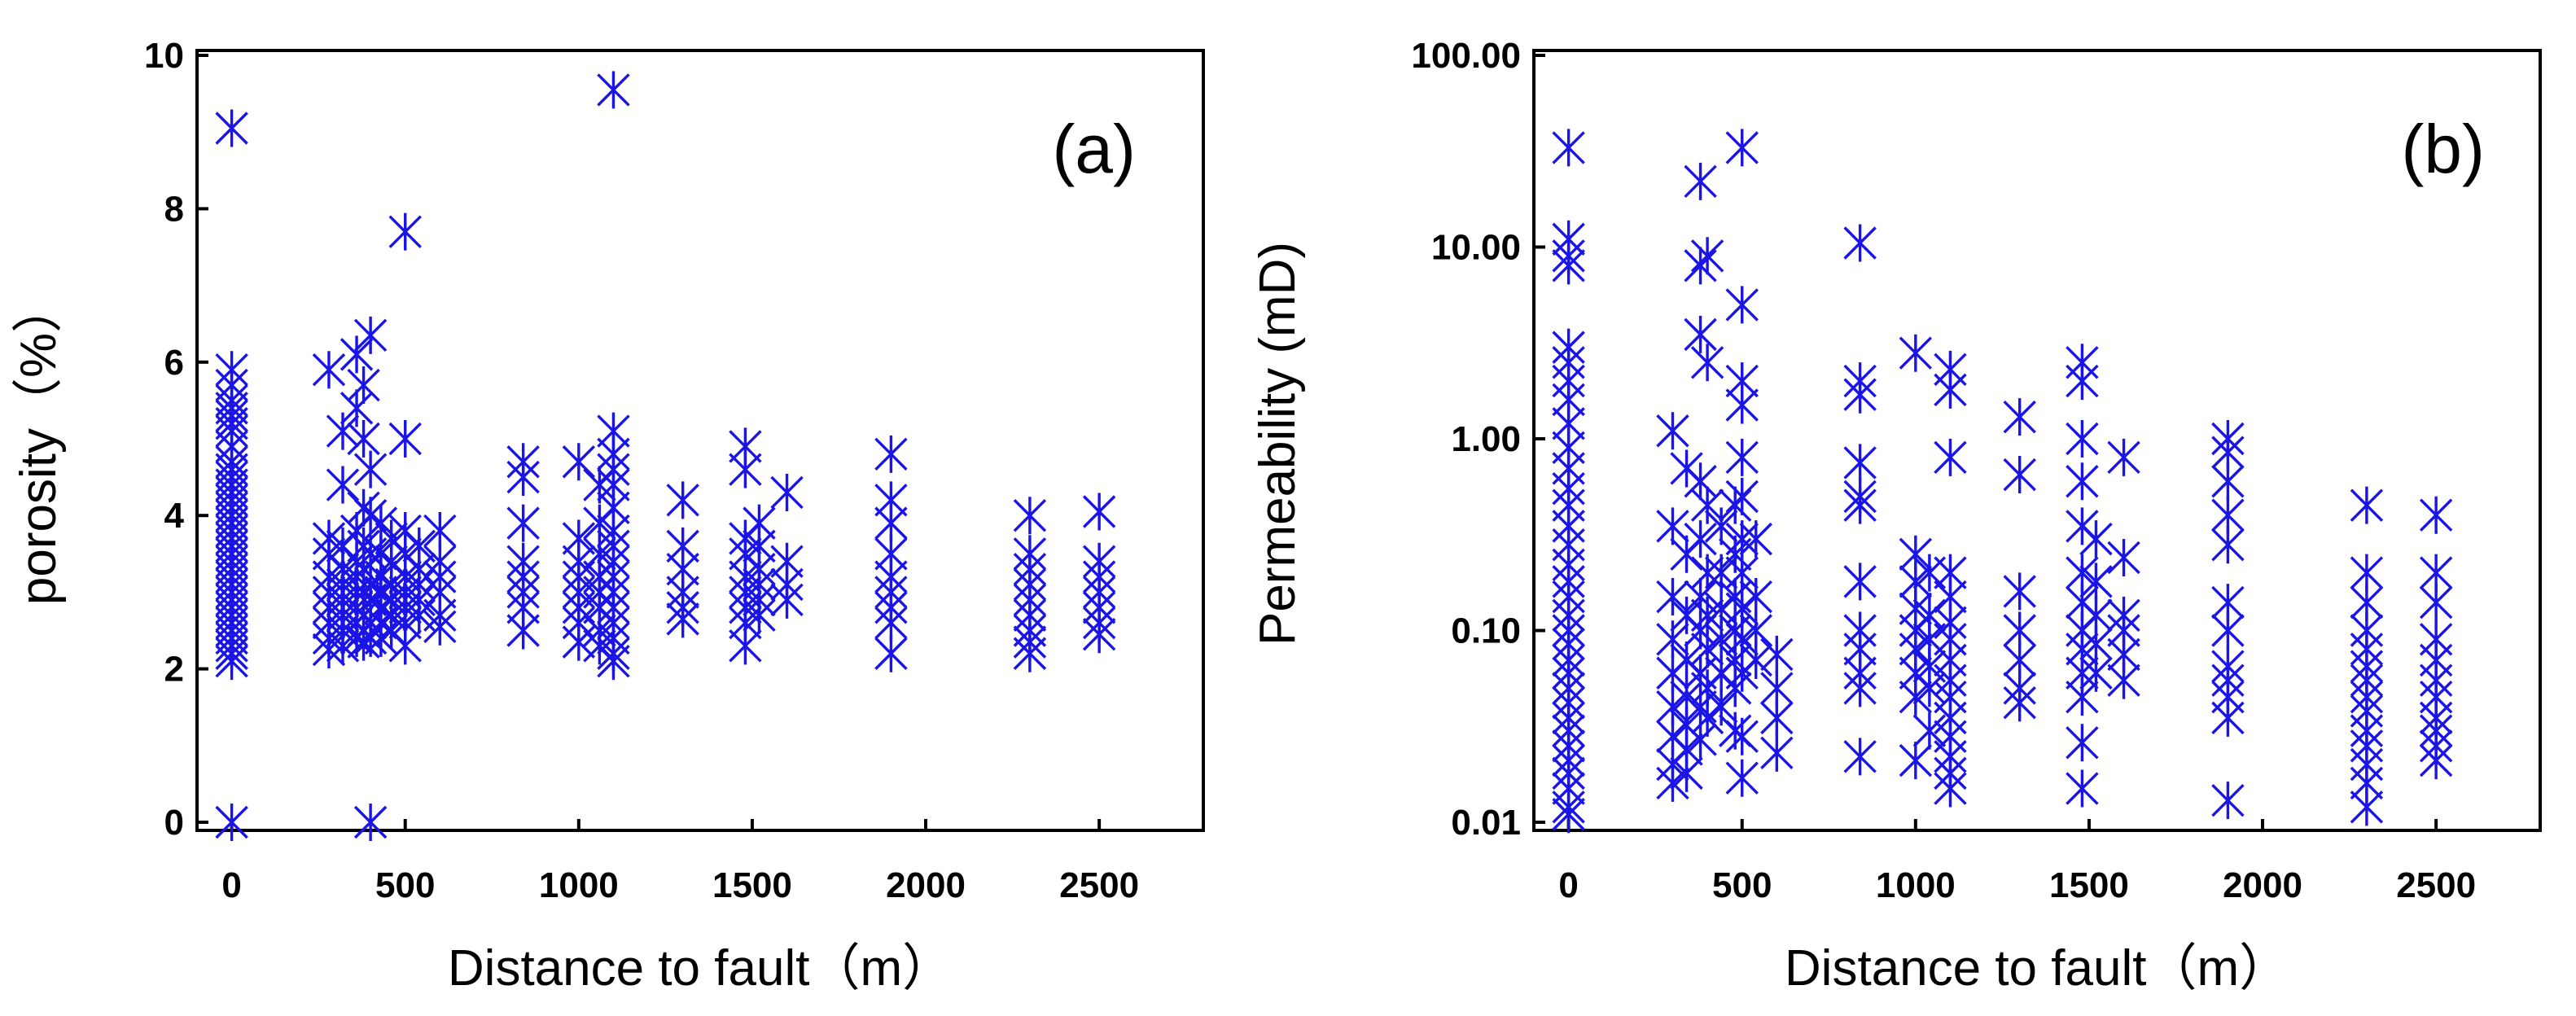  What do you see at coordinates (1486, 631) in the screenshot?
I see `y-tick-label: 0.10` at bounding box center [1486, 631].